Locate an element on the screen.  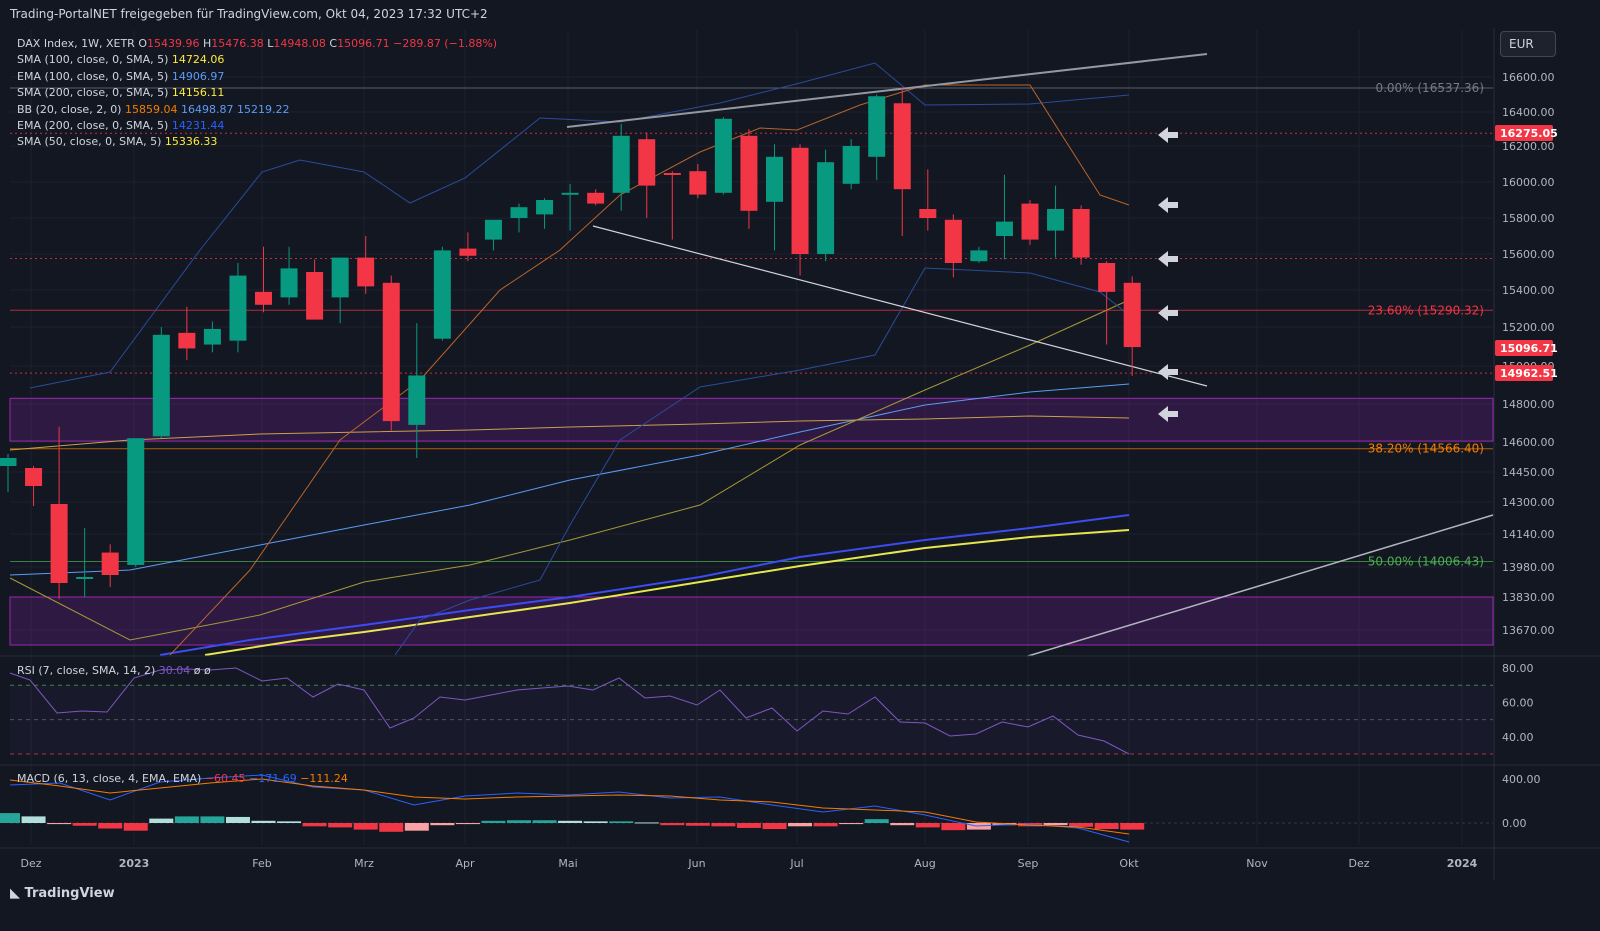
rsi-value: 30.04 is located at coordinates (174, 670).